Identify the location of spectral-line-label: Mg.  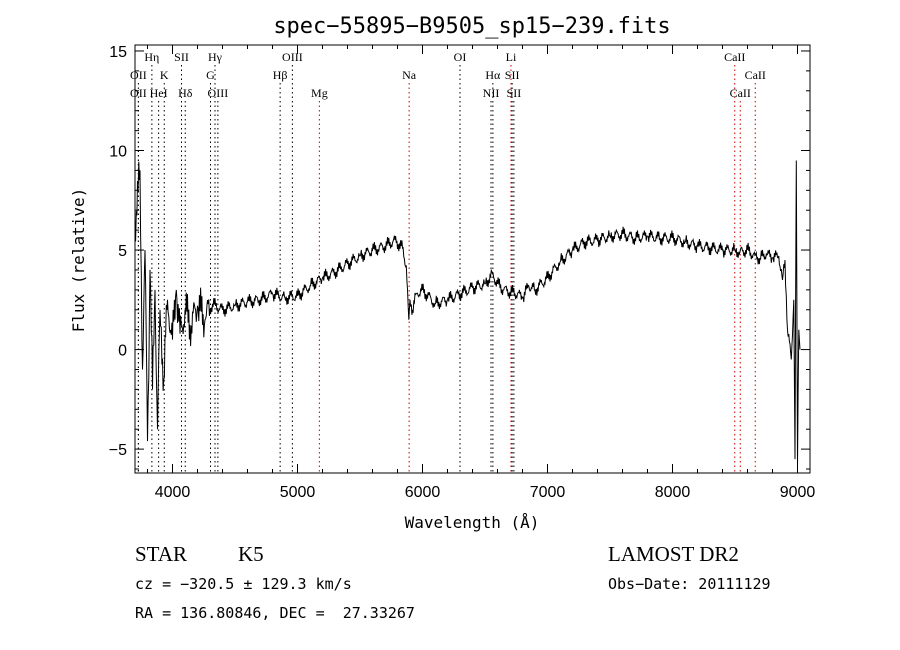
(319, 93).